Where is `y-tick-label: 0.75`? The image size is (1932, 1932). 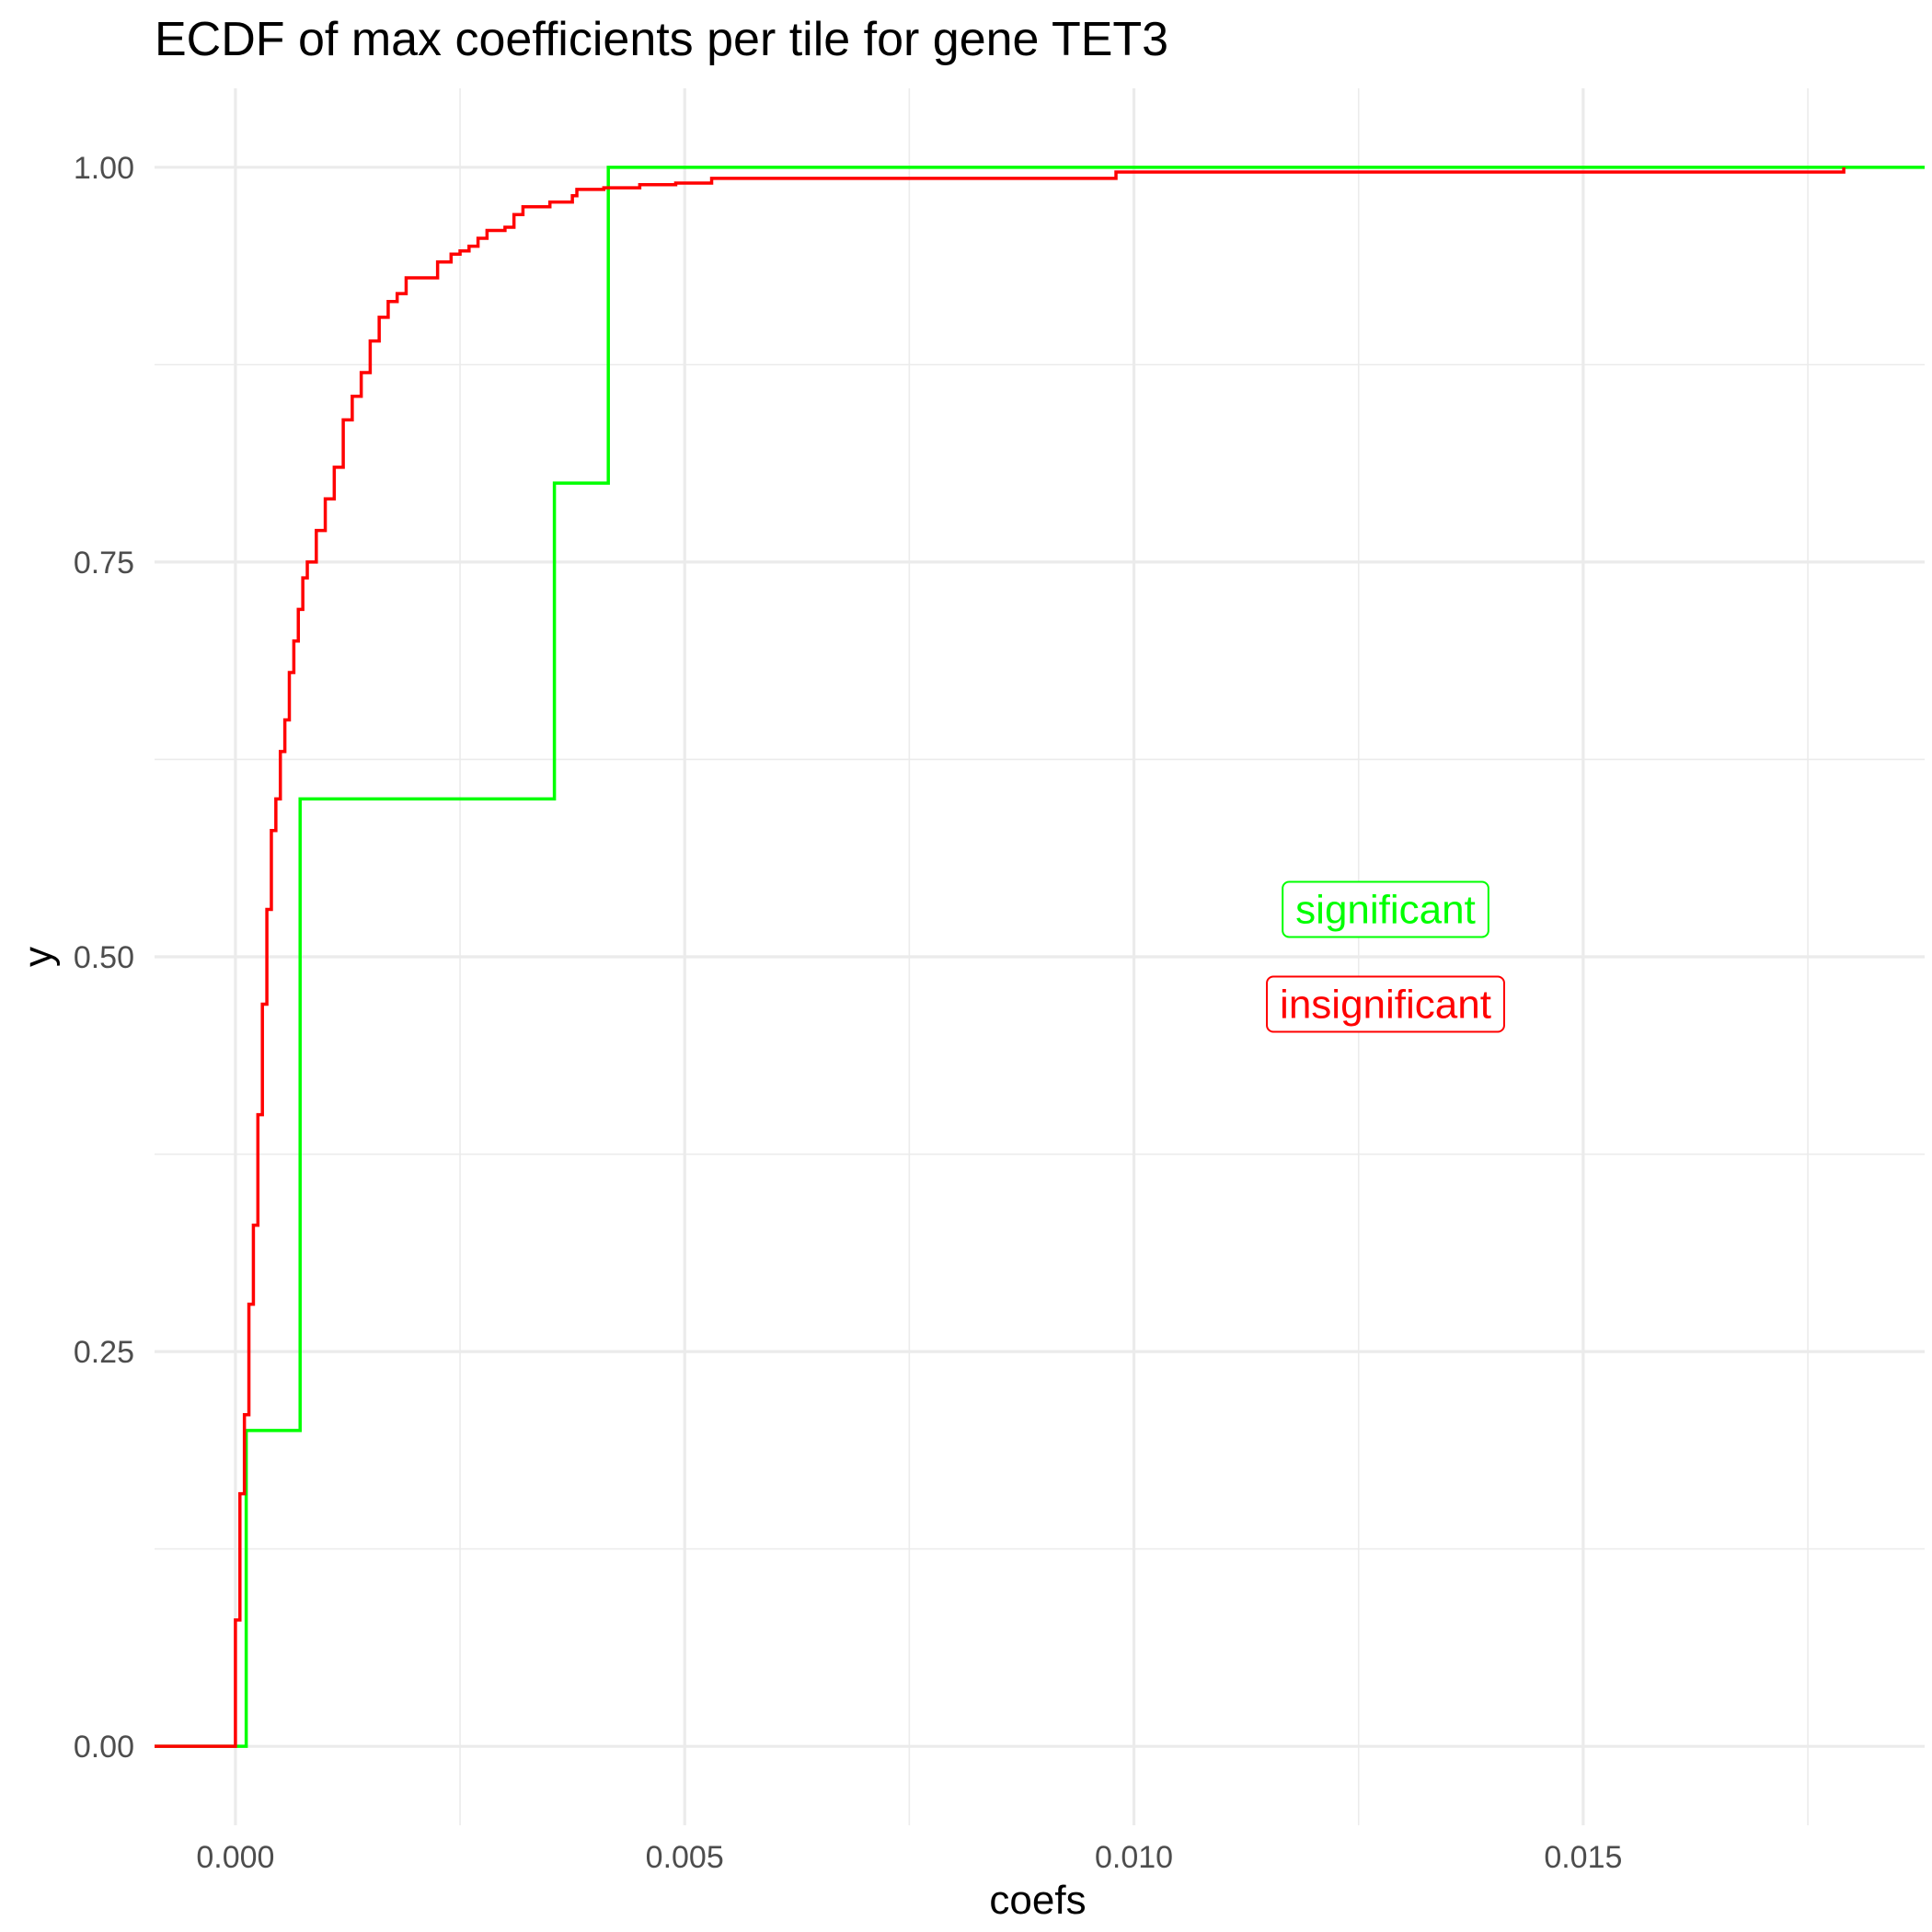 y-tick-label: 0.75 is located at coordinates (104, 563).